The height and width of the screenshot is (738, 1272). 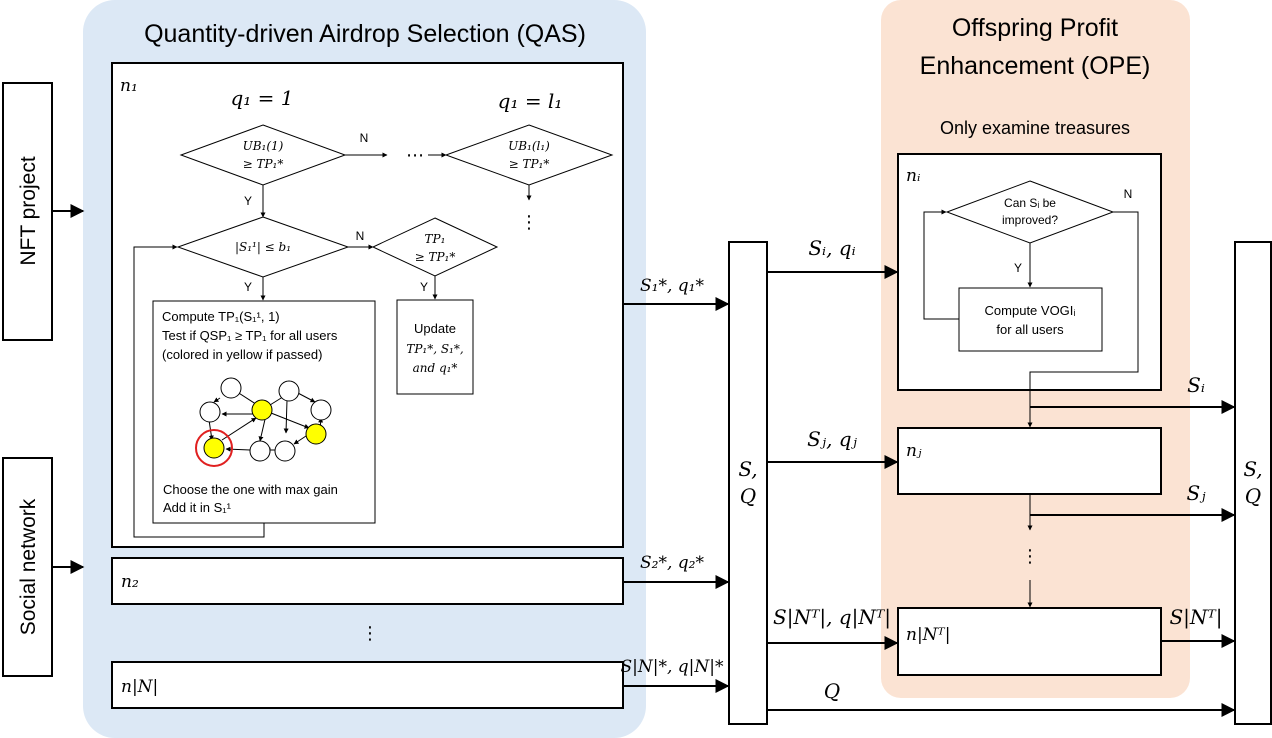 I want to click on ope-title-line2: Enhancement (OPE), so click(x=1035, y=66).